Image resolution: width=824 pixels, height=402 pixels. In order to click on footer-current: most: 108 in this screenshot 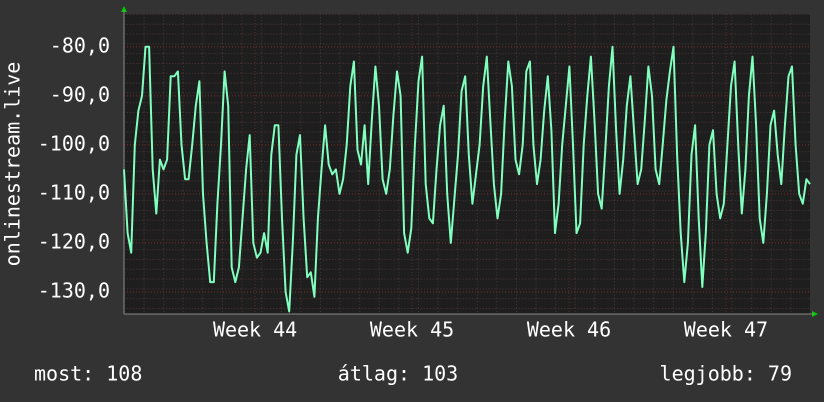, I will do `click(88, 374)`.